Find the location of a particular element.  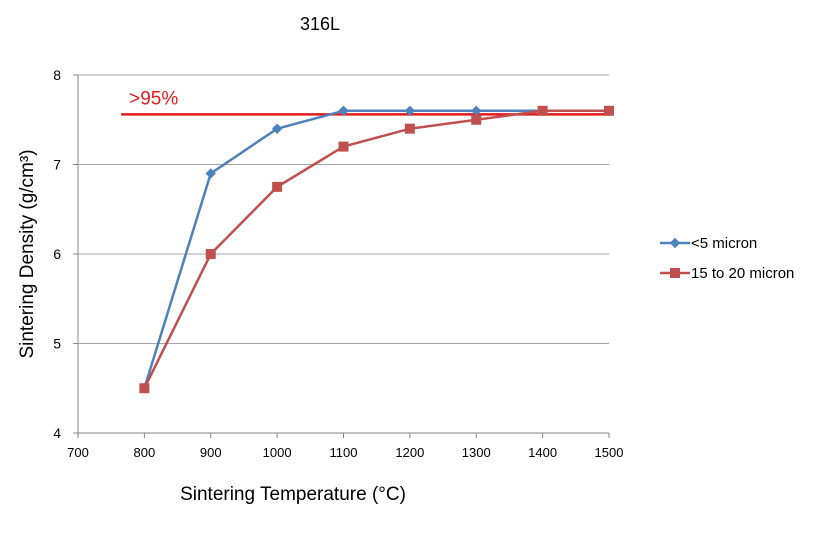

x-tick-label-1200: 1200 is located at coordinates (409, 452).